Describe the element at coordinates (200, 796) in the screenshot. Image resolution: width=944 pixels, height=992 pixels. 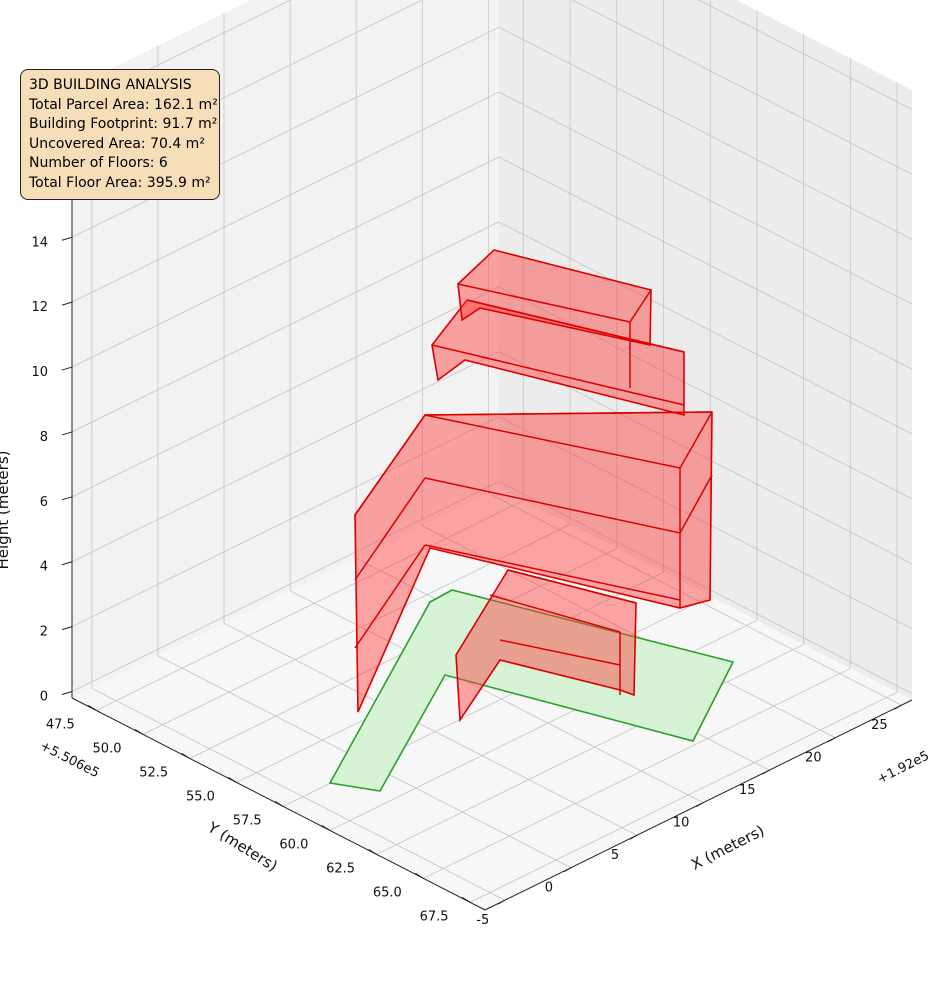
I see `y-tick-label: 55.0` at that location.